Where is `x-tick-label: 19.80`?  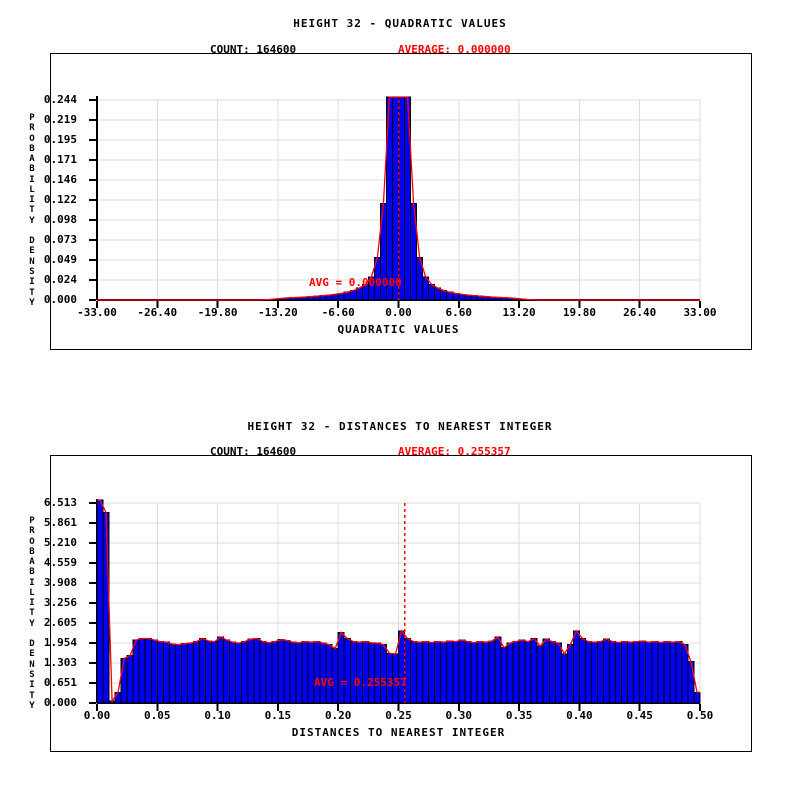
x-tick-label: 19.80 is located at coordinates (579, 312).